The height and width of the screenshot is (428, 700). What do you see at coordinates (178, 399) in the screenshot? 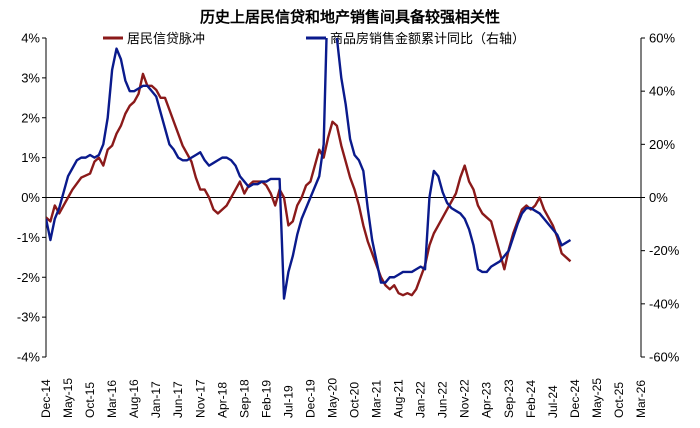
I see `x-tick-label: Jun-17` at bounding box center [178, 399].